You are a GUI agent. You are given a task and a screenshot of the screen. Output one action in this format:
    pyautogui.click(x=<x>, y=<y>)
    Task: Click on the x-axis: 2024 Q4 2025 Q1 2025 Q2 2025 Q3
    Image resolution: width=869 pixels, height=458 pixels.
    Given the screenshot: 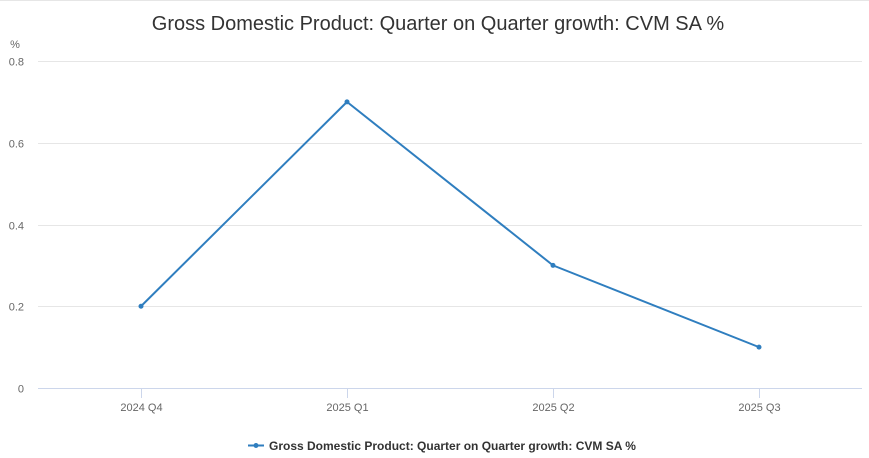 What is the action you would take?
    pyautogui.click(x=450, y=401)
    